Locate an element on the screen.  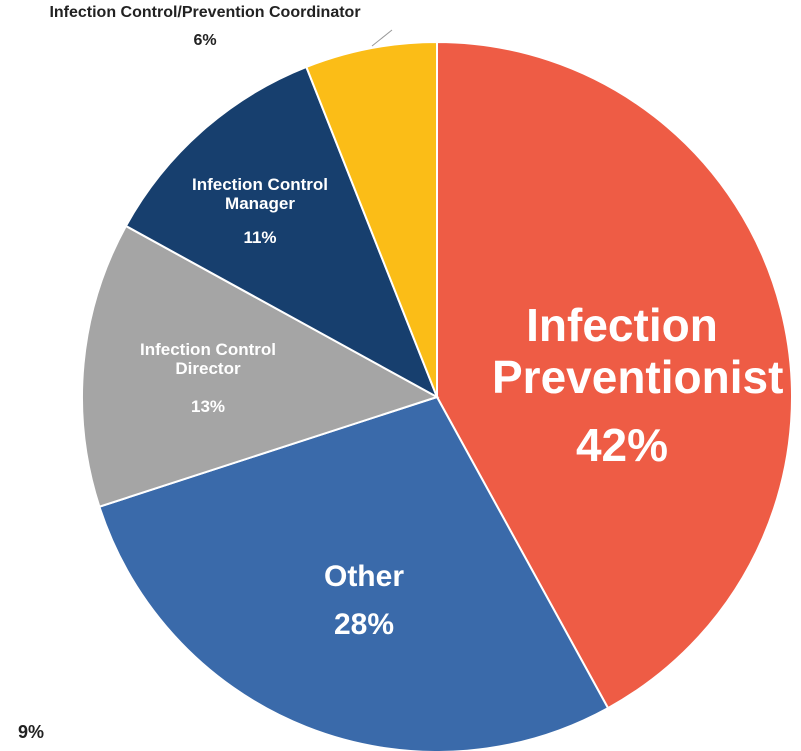
slice-label: Infection Preventionist is located at coordinates (638, 351).